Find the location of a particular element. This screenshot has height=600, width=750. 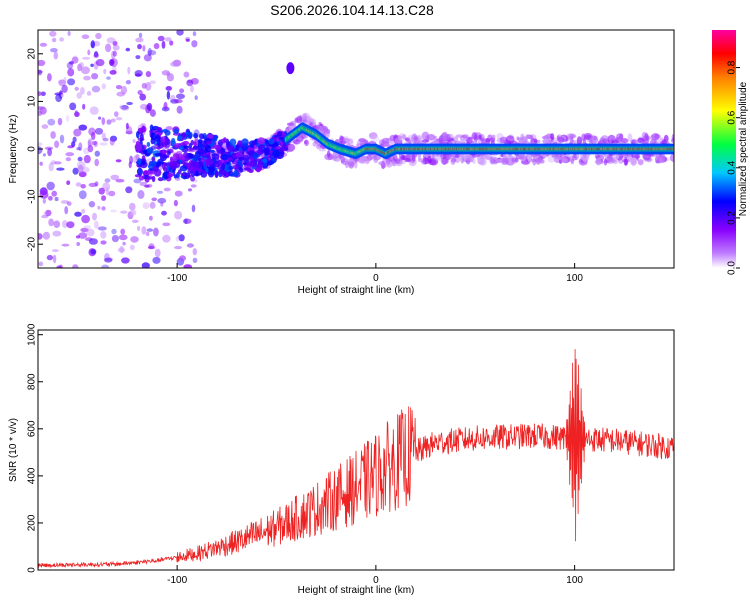

colorbar-label: Normalized spectral amplitude is located at coordinates (743, 148).